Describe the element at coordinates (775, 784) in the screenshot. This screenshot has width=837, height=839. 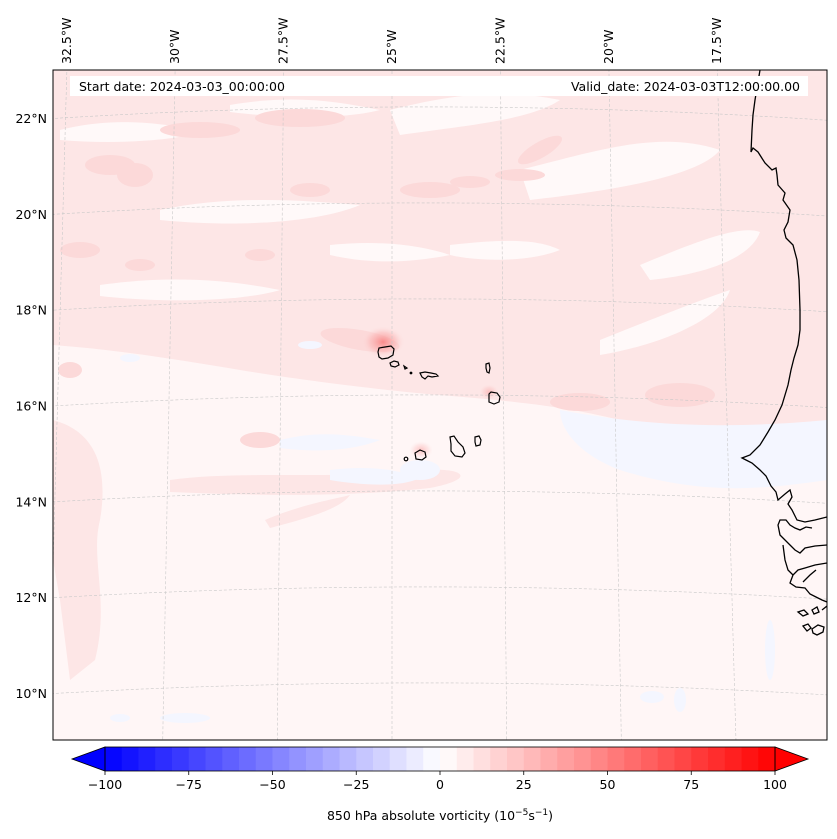
I see `colorbar-tick-label: 100` at that location.